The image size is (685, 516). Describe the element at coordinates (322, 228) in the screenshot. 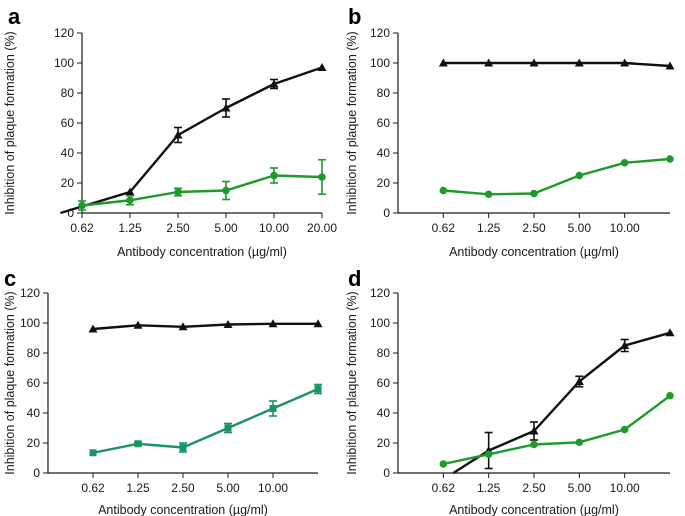

I see `x-tick-label: 20.00` at that location.